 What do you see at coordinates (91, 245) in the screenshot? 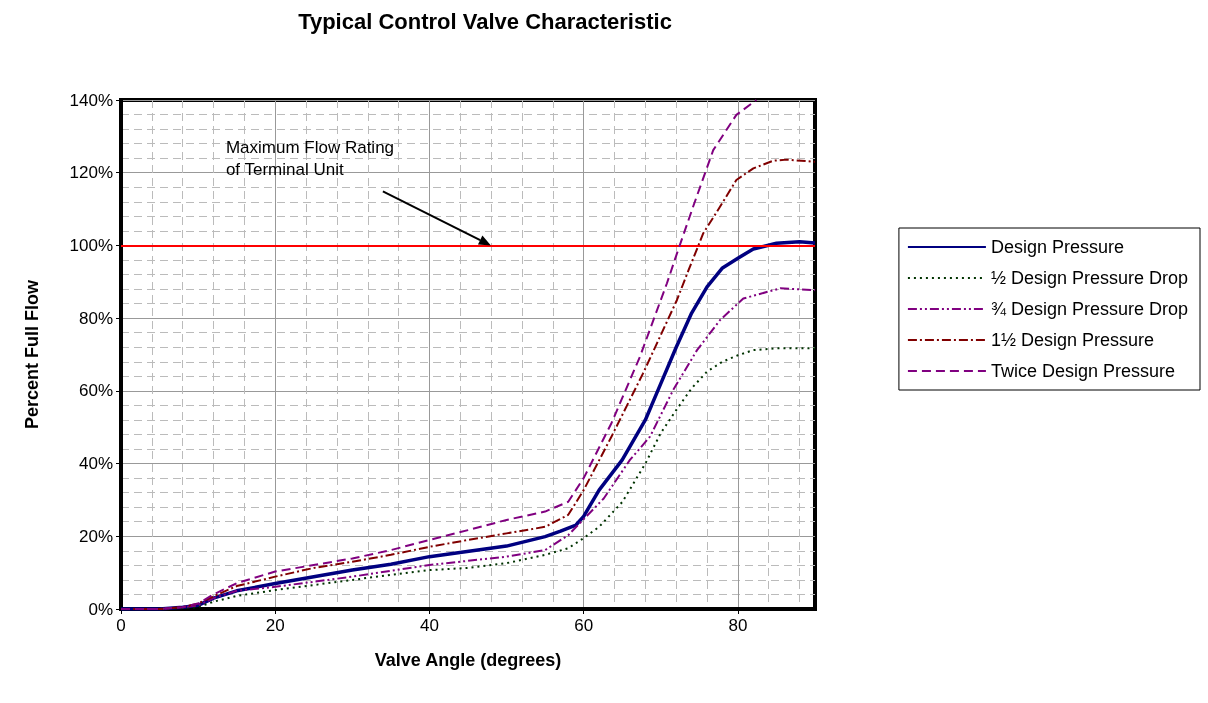
I see `y-tick-label: 100%` at bounding box center [91, 245].